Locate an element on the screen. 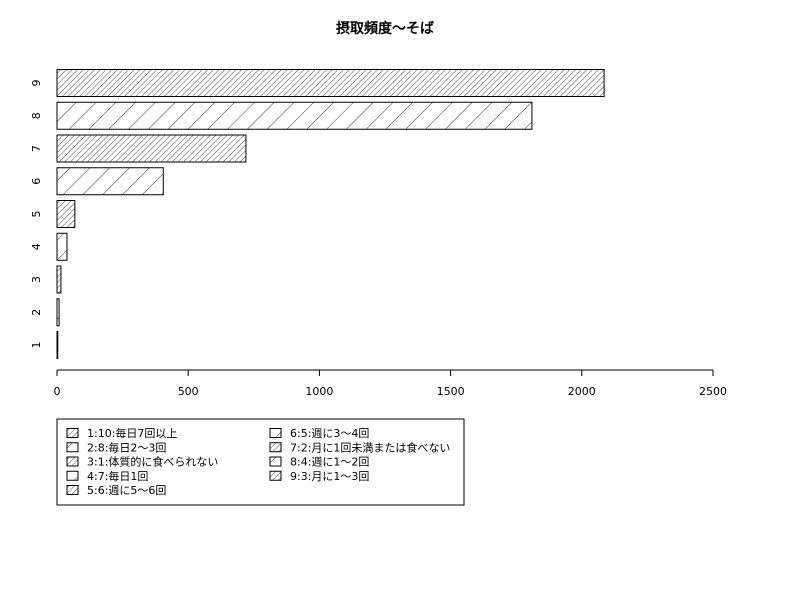  y-tick-label: 1 is located at coordinates (36, 345).